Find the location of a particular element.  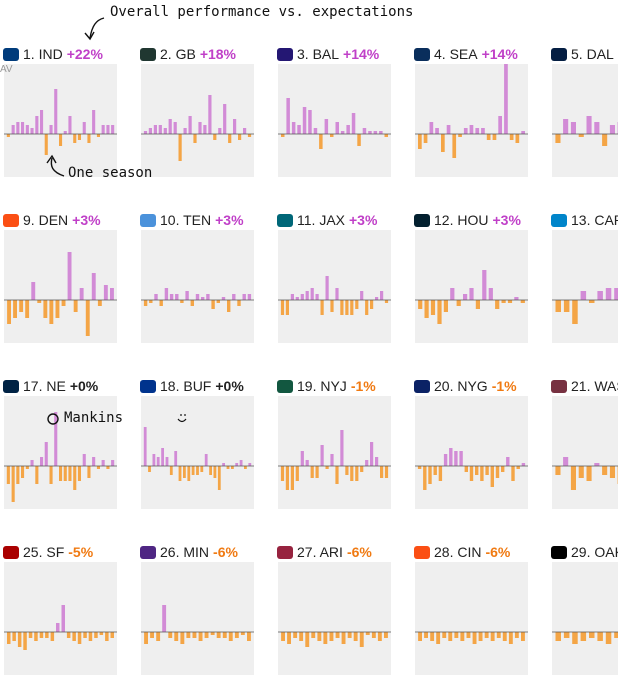

team-header: 5. DAL is located at coordinates (584, 54).